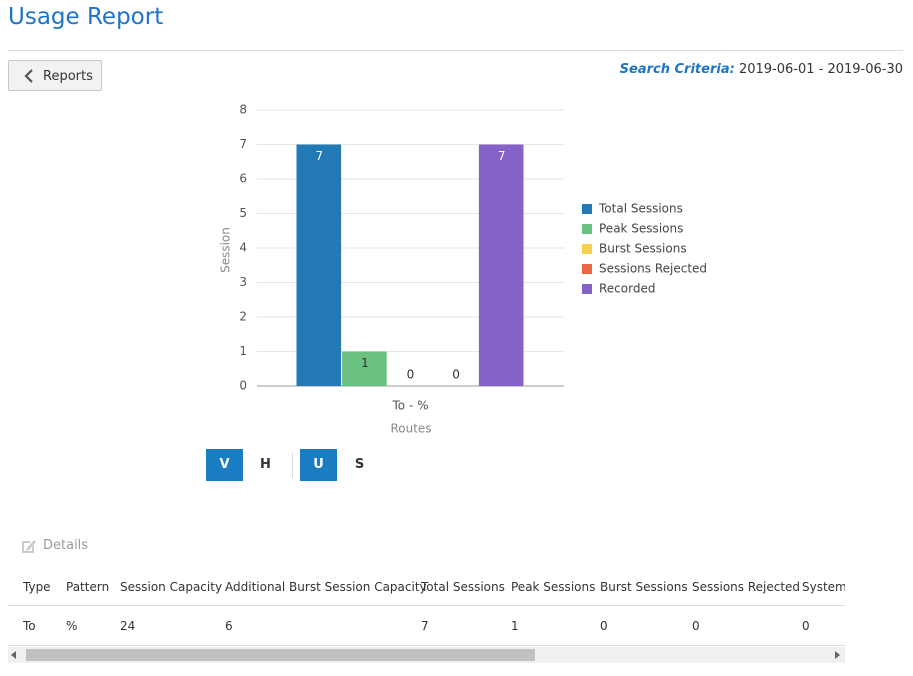  Describe the element at coordinates (653, 269) in the screenshot. I see `legend-label: Sessions Rejected` at that location.